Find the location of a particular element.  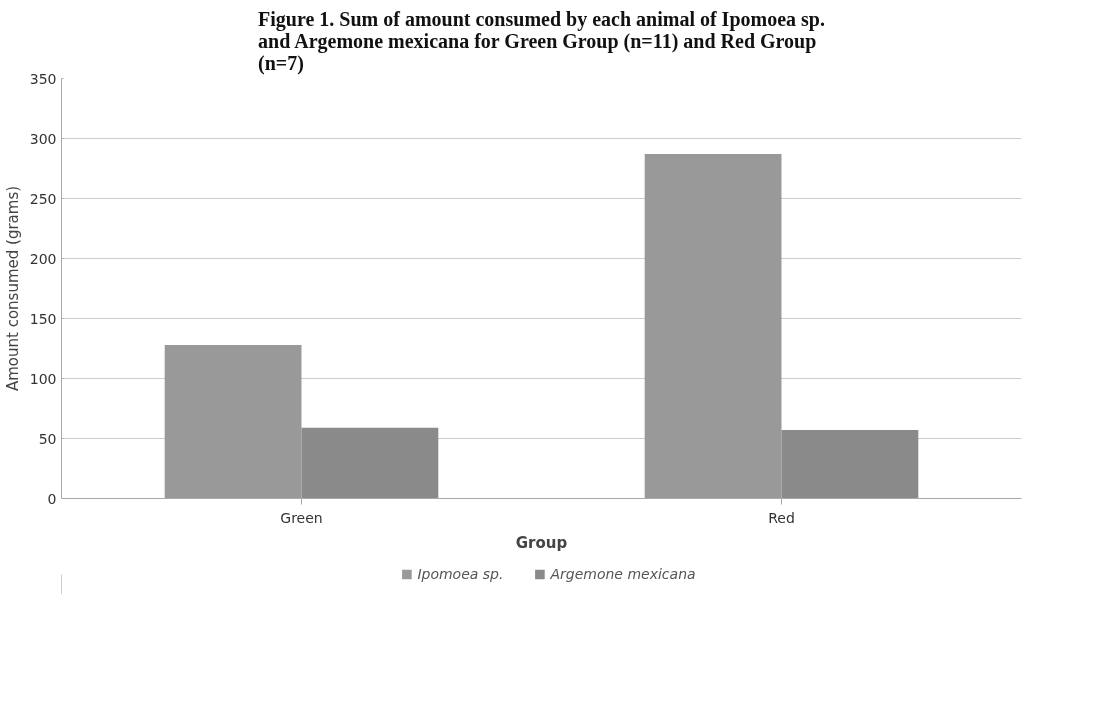

y-tick-label: 350 is located at coordinates (43, 78).